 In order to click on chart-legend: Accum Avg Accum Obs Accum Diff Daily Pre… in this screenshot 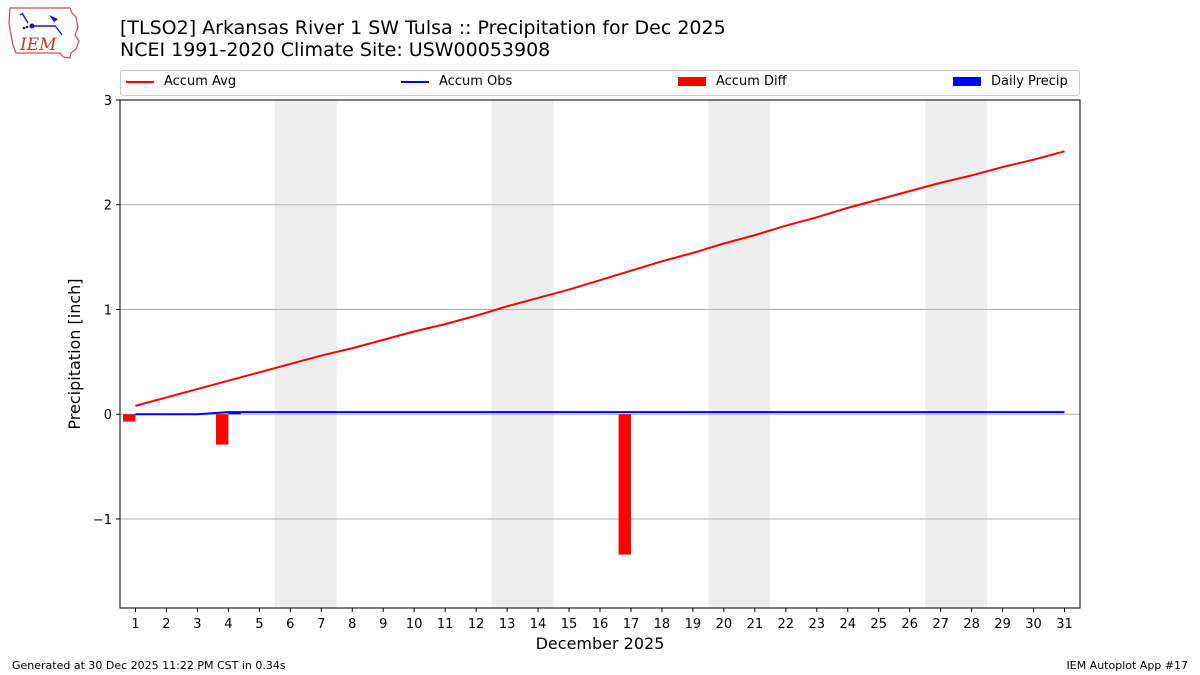, I will do `click(600, 83)`.